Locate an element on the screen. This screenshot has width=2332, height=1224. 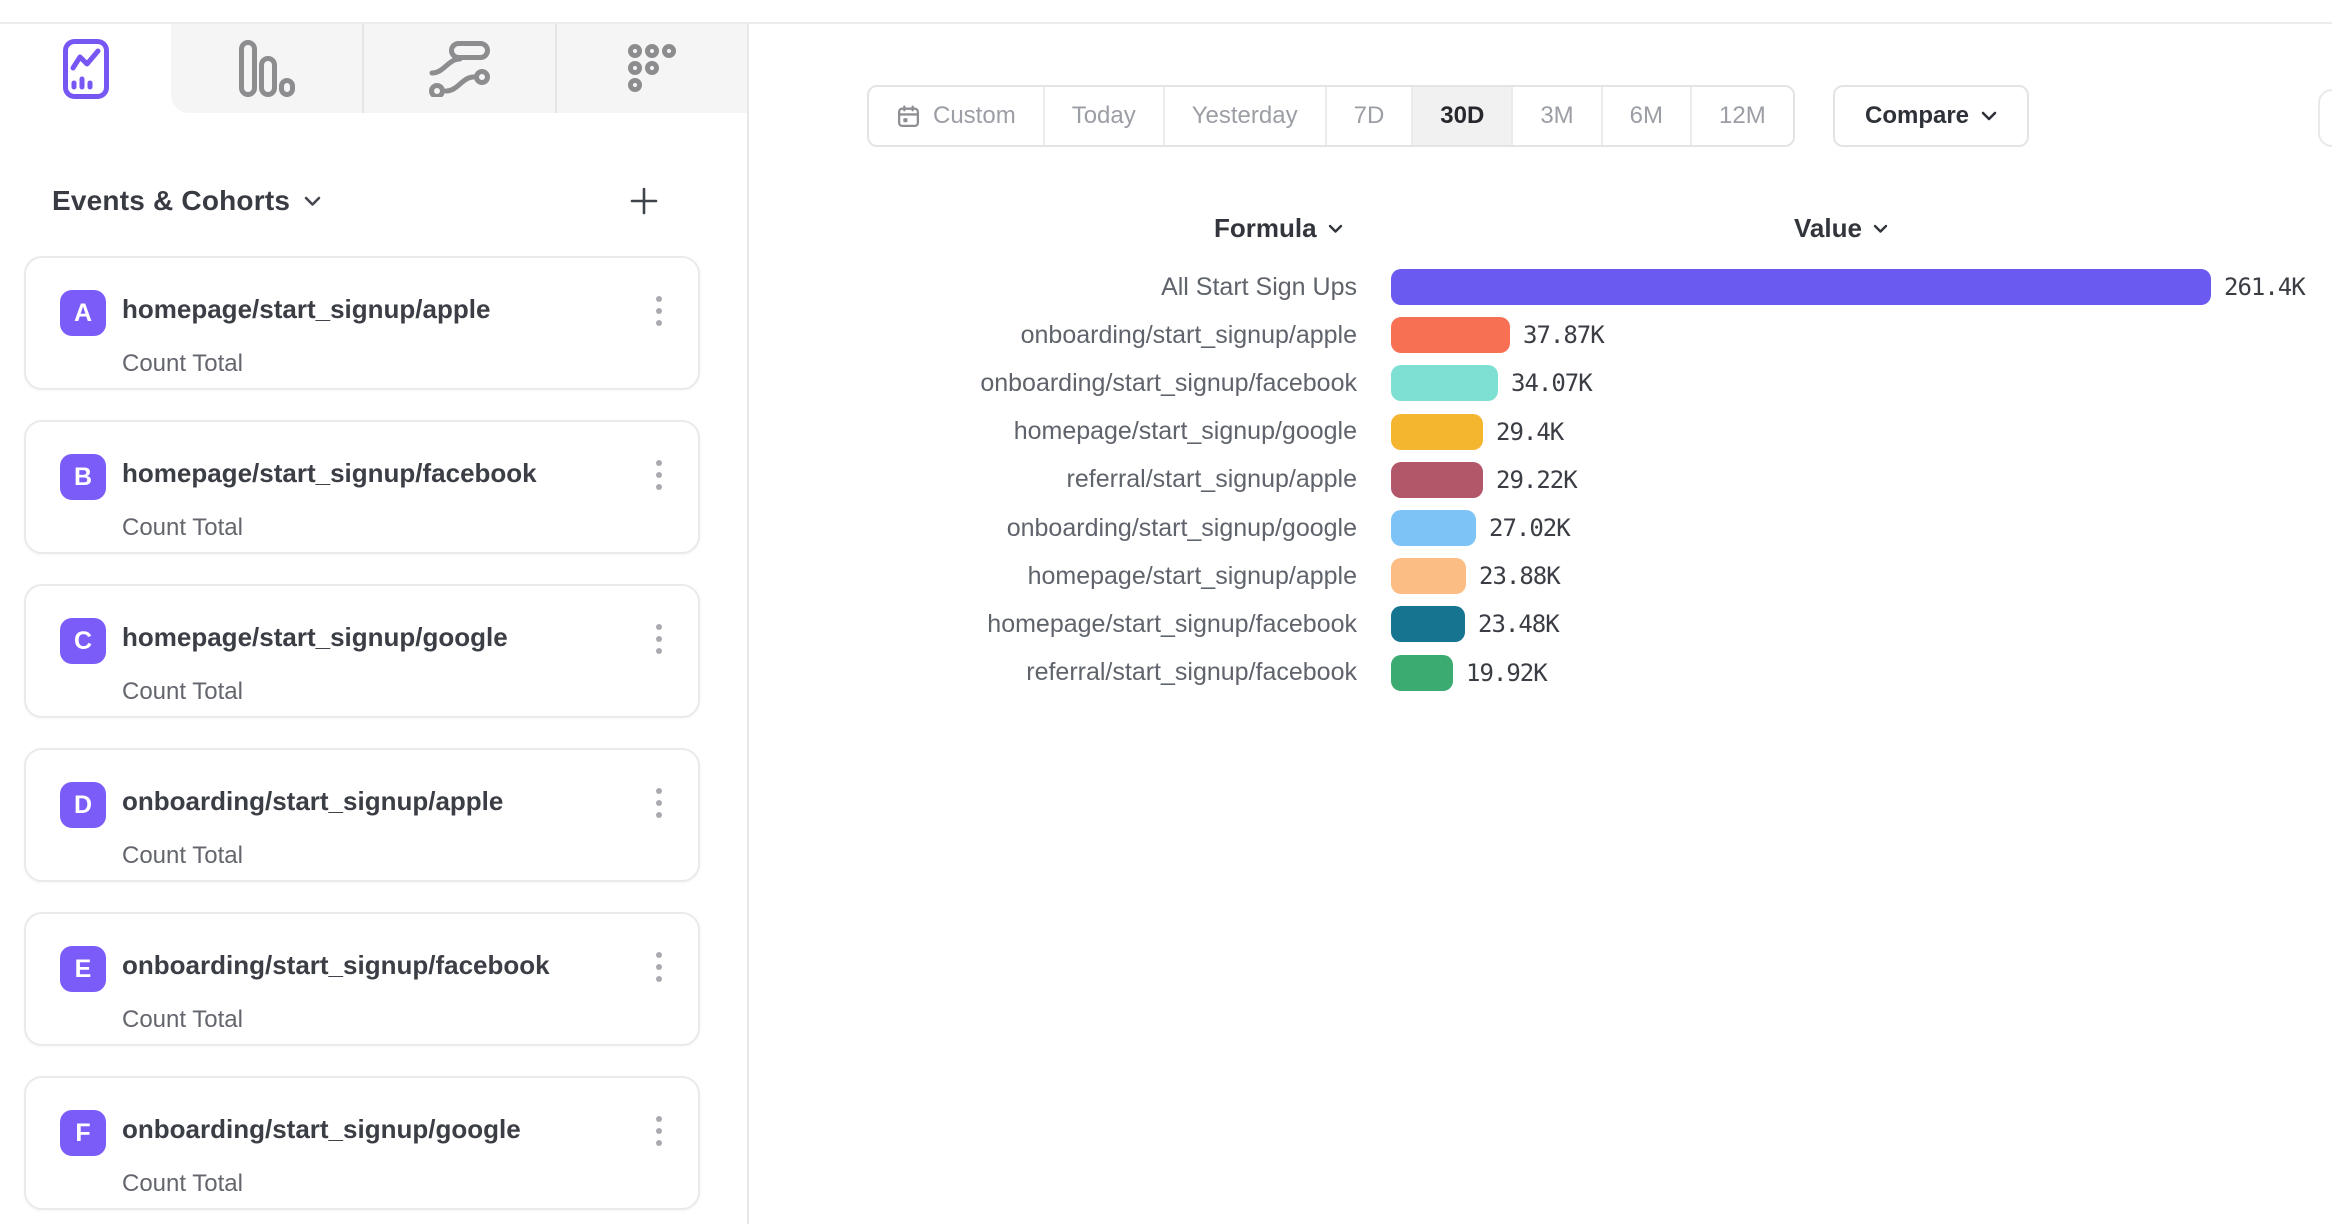
report-type-tabs is located at coordinates (374, 68).